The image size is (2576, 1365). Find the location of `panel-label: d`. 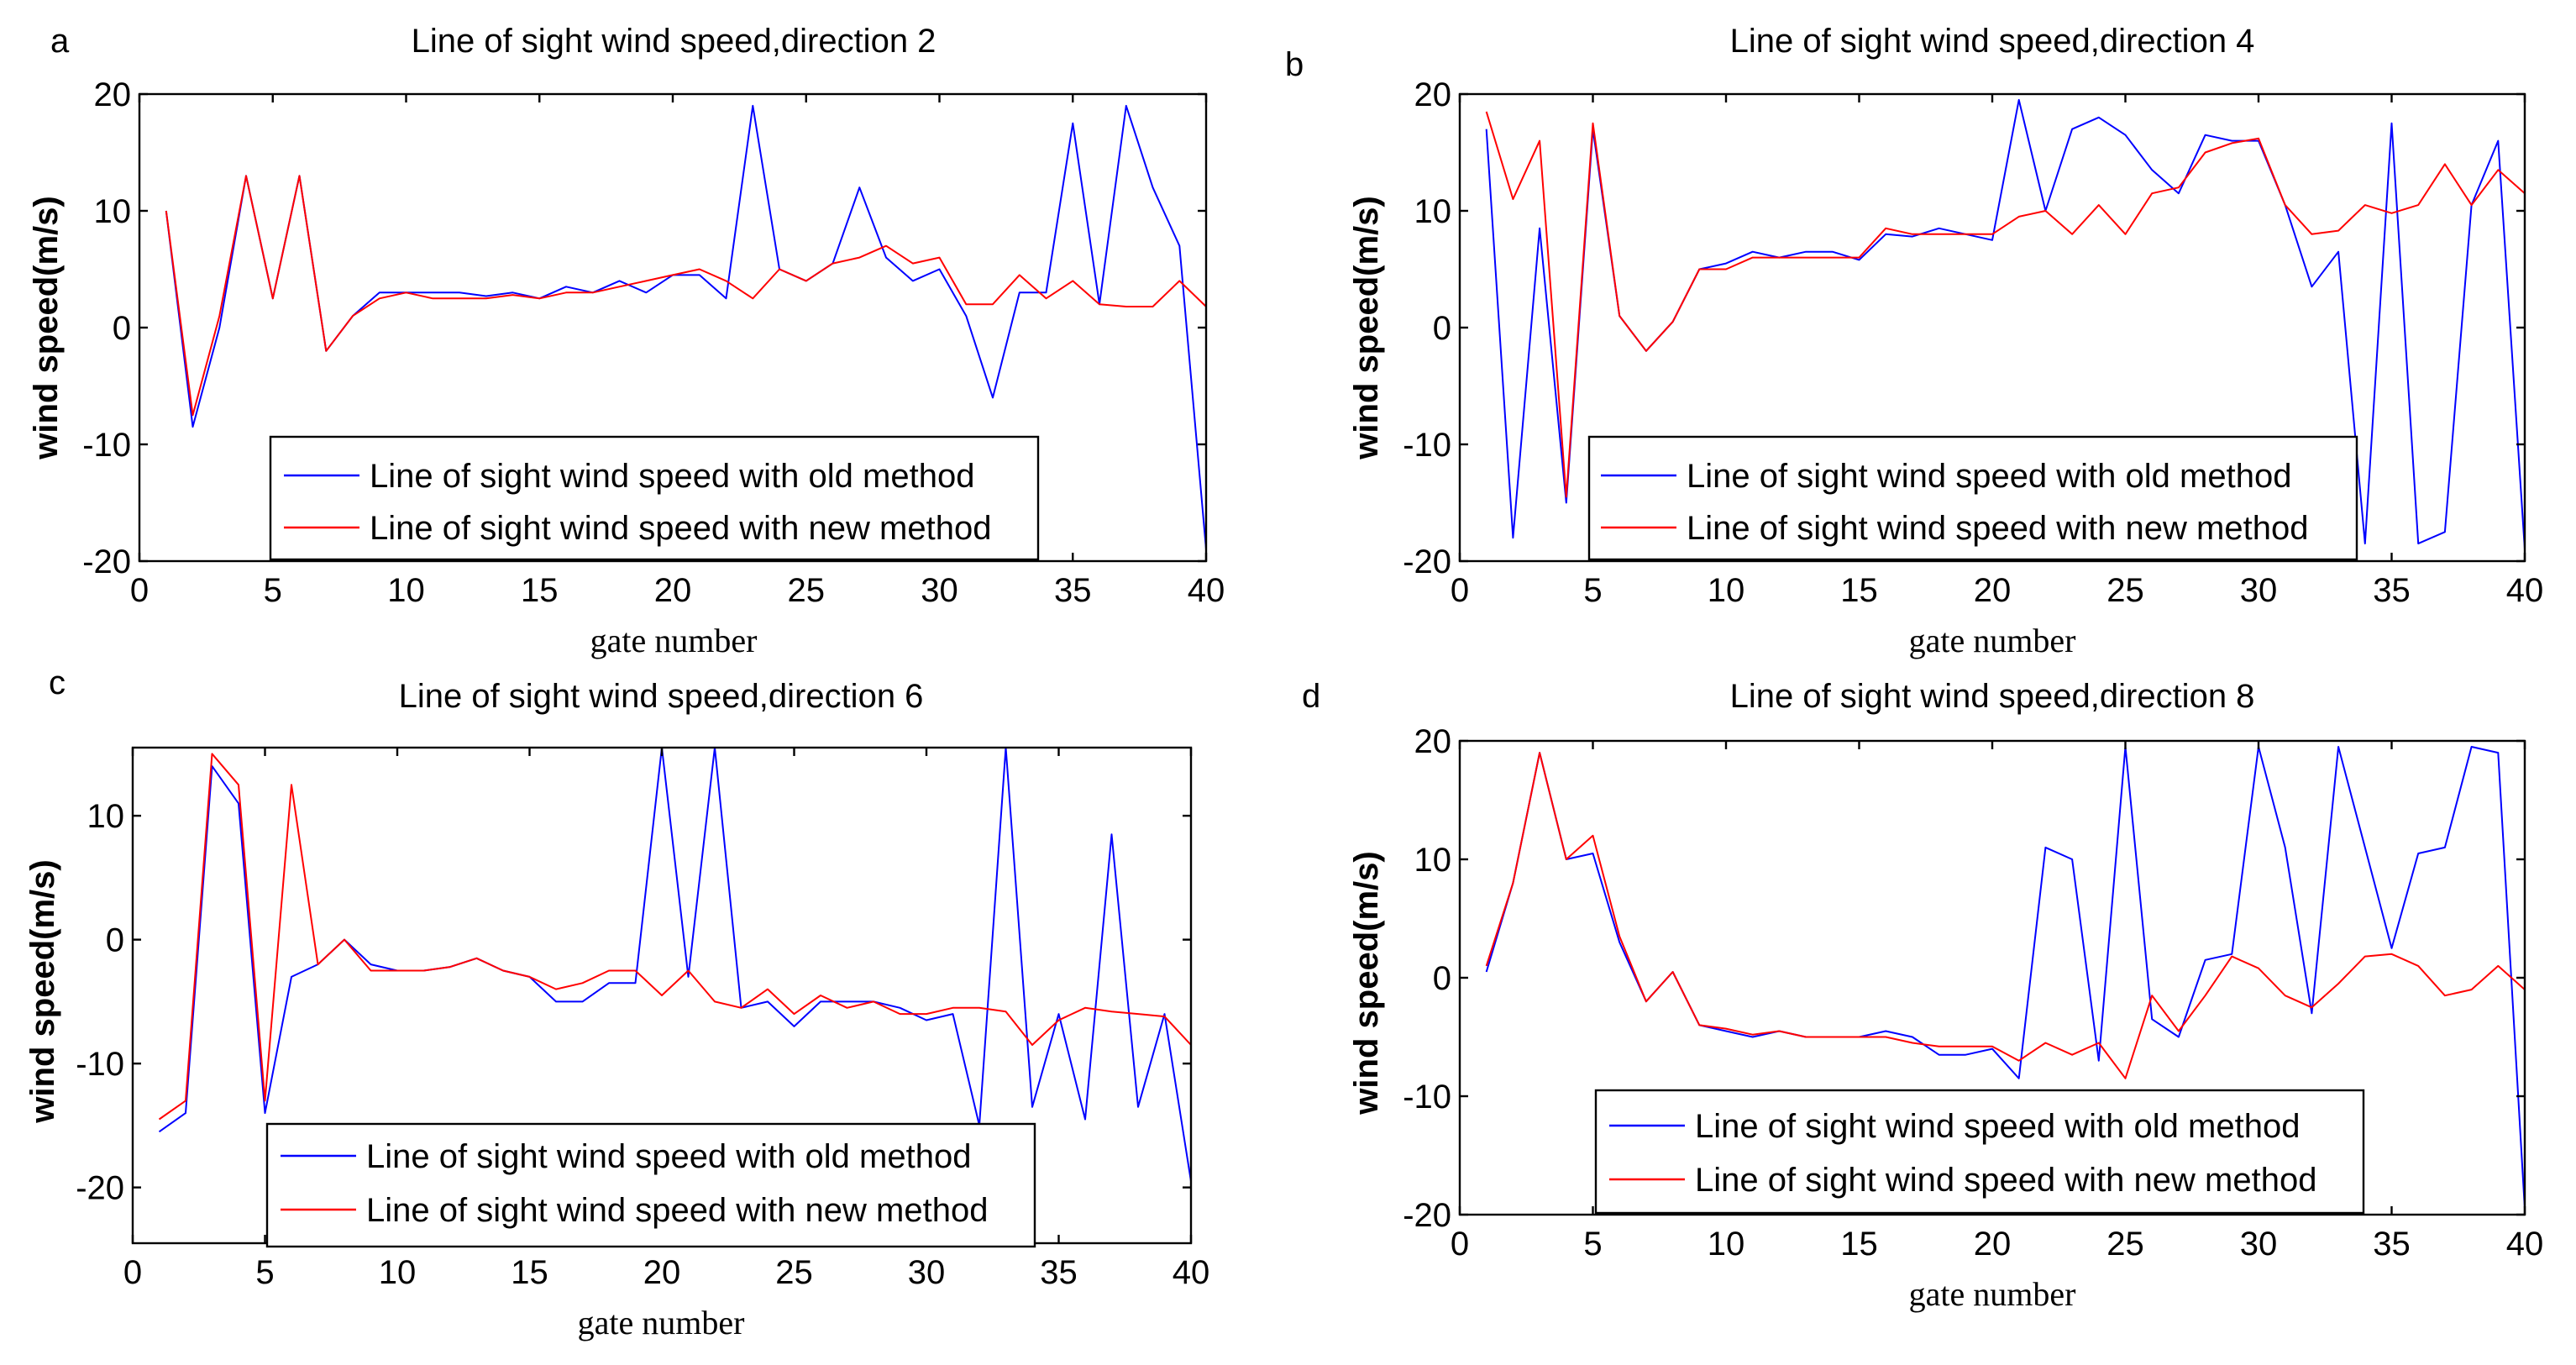

panel-label: d is located at coordinates (1311, 696).